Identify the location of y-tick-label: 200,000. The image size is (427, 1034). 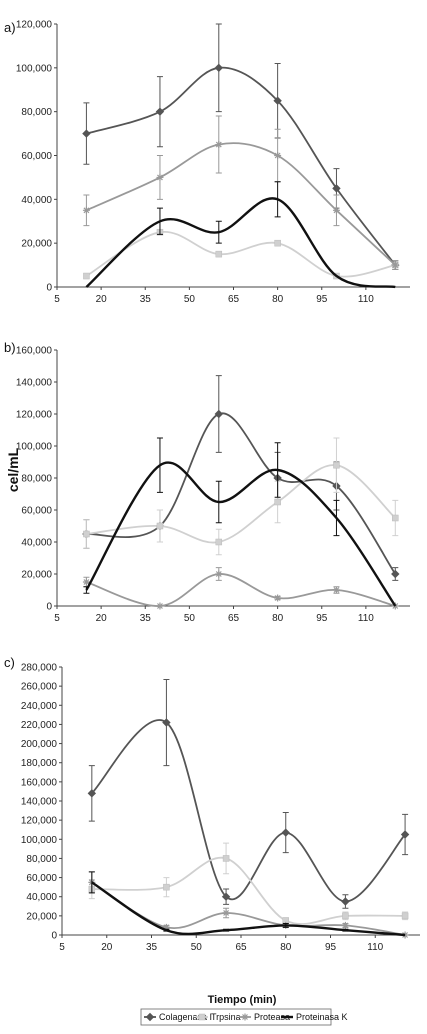
(39, 744).